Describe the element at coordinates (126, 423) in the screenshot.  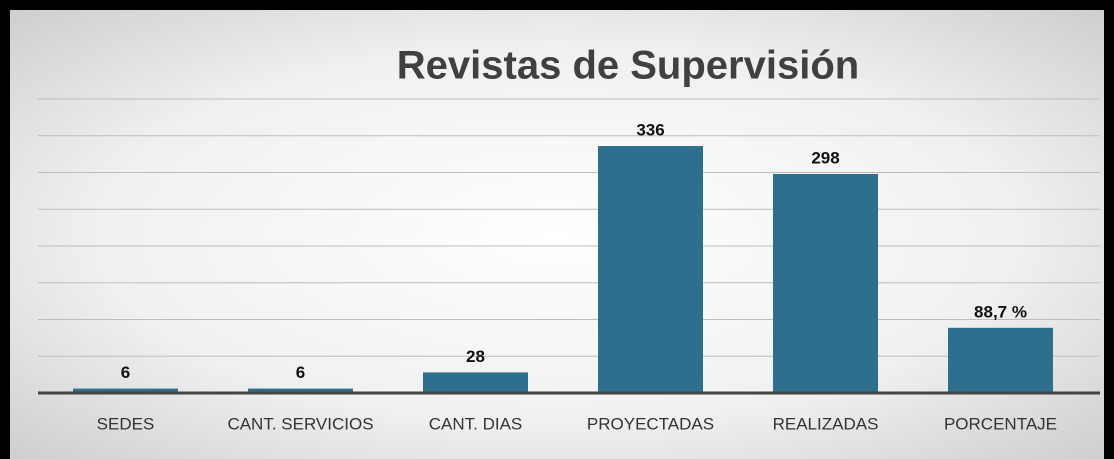
I see `x-tick-label: SEDES` at that location.